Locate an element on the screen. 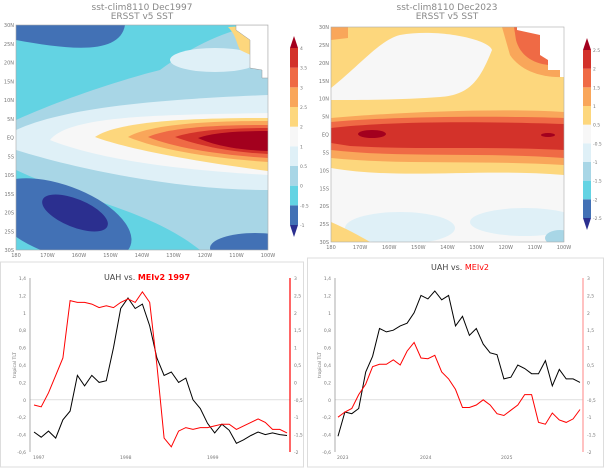 Image resolution: width=604 pixels, height=472 pixels. colorbar-label: -2 is located at coordinates (595, 200).